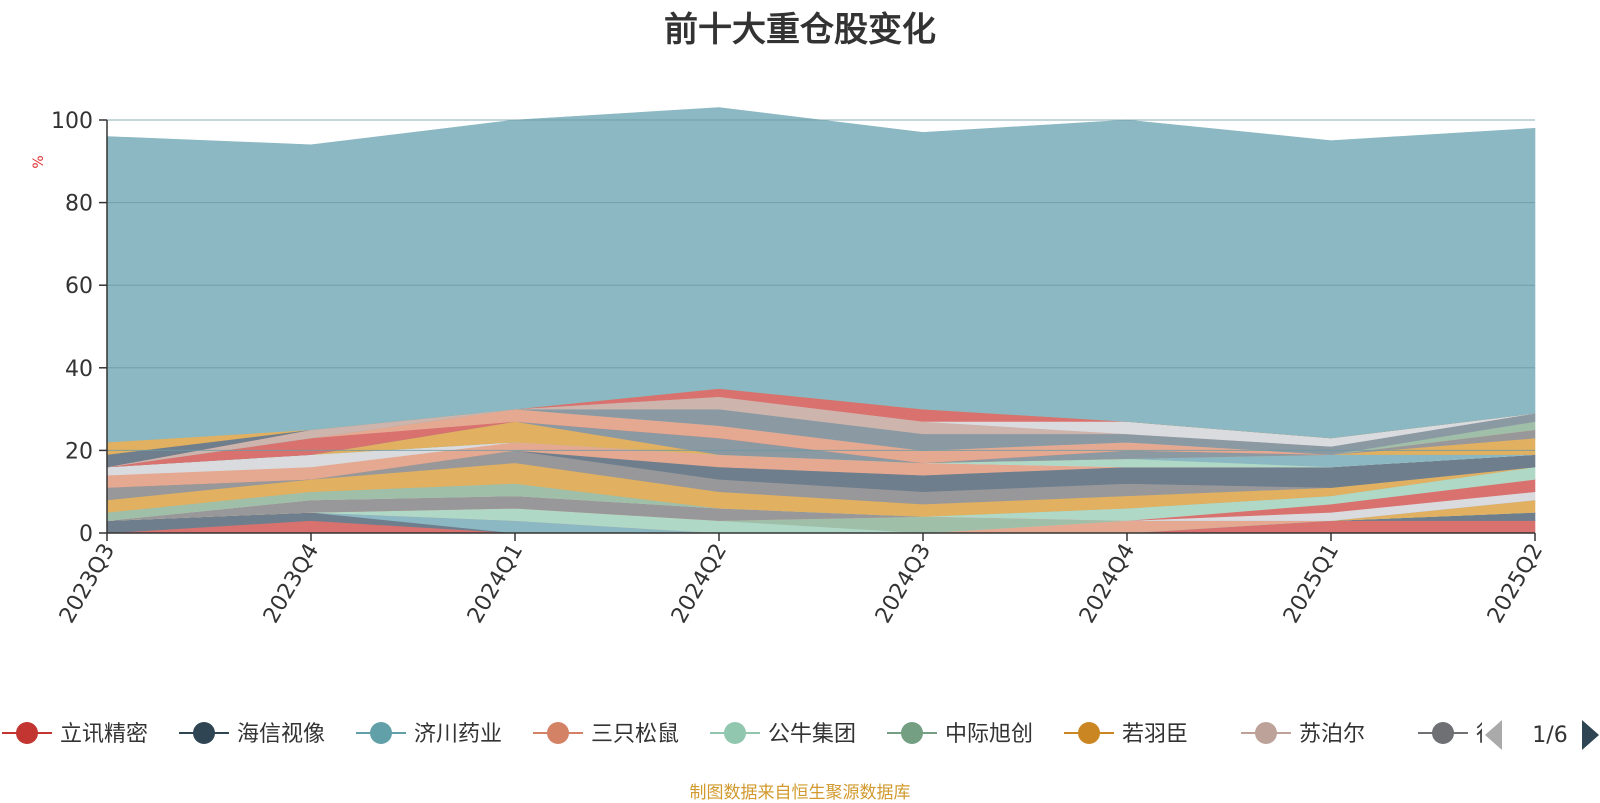  What do you see at coordinates (79, 286) in the screenshot?
I see `y-tick-label: 60` at bounding box center [79, 286].